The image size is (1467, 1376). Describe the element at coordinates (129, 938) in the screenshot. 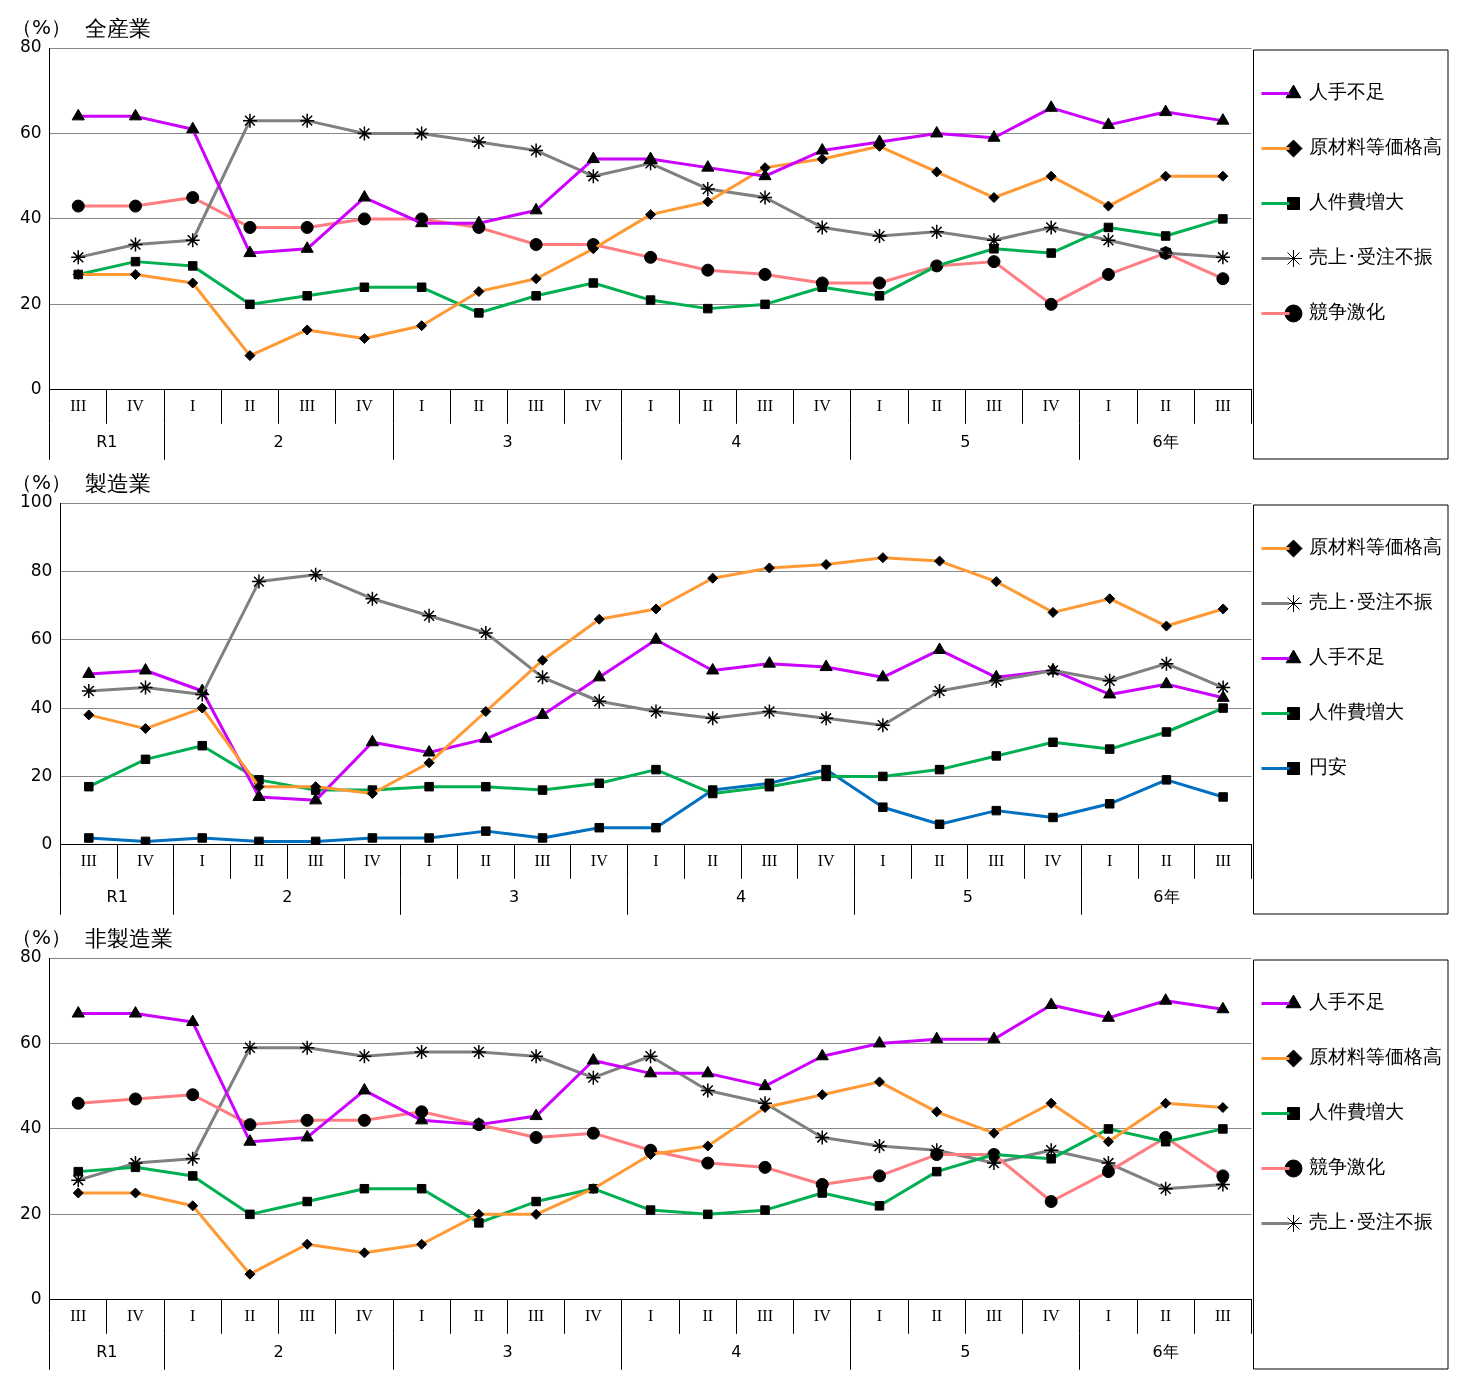

I see `chart-title: 非製造業` at that location.